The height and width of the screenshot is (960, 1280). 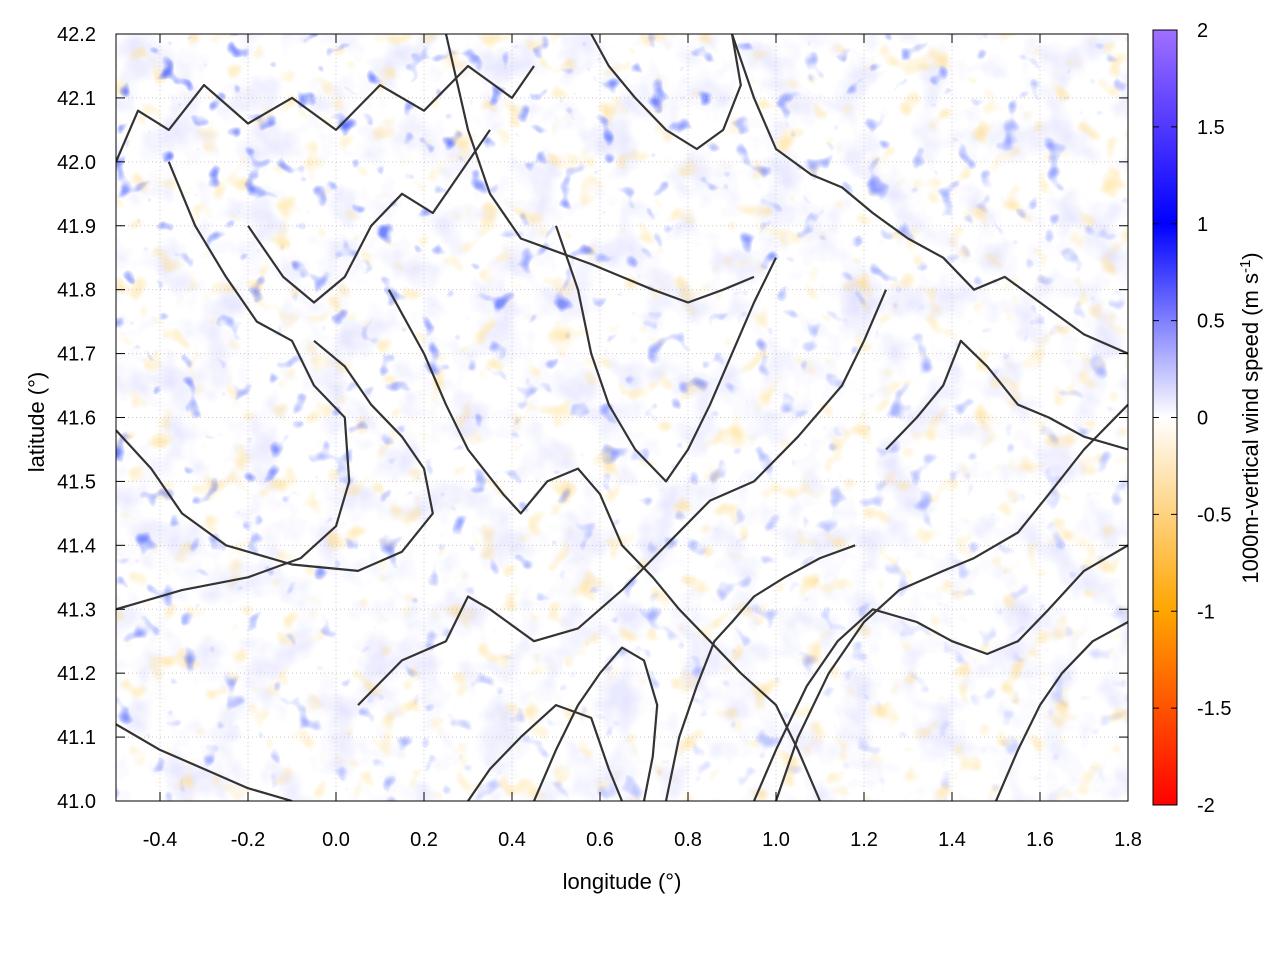 What do you see at coordinates (76, 802) in the screenshot?
I see `y-tick-label: 41.0` at bounding box center [76, 802].